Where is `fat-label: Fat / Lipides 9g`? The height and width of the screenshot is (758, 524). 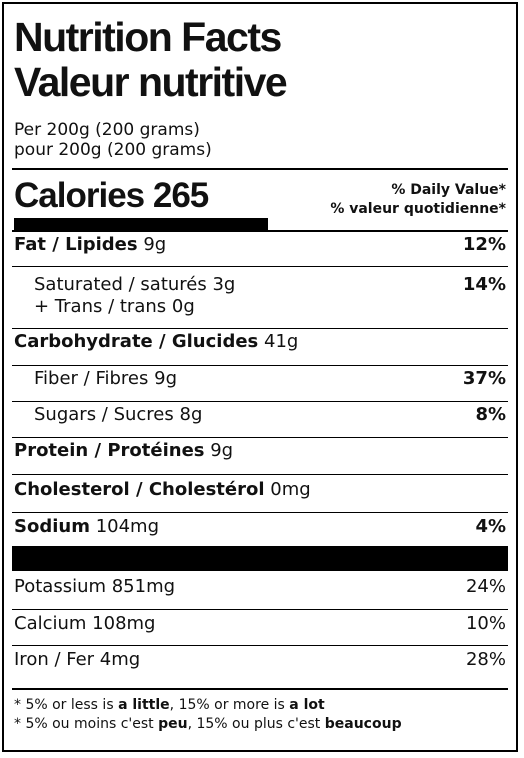
fat-label: Fat / Lipides 9g is located at coordinates (90, 244).